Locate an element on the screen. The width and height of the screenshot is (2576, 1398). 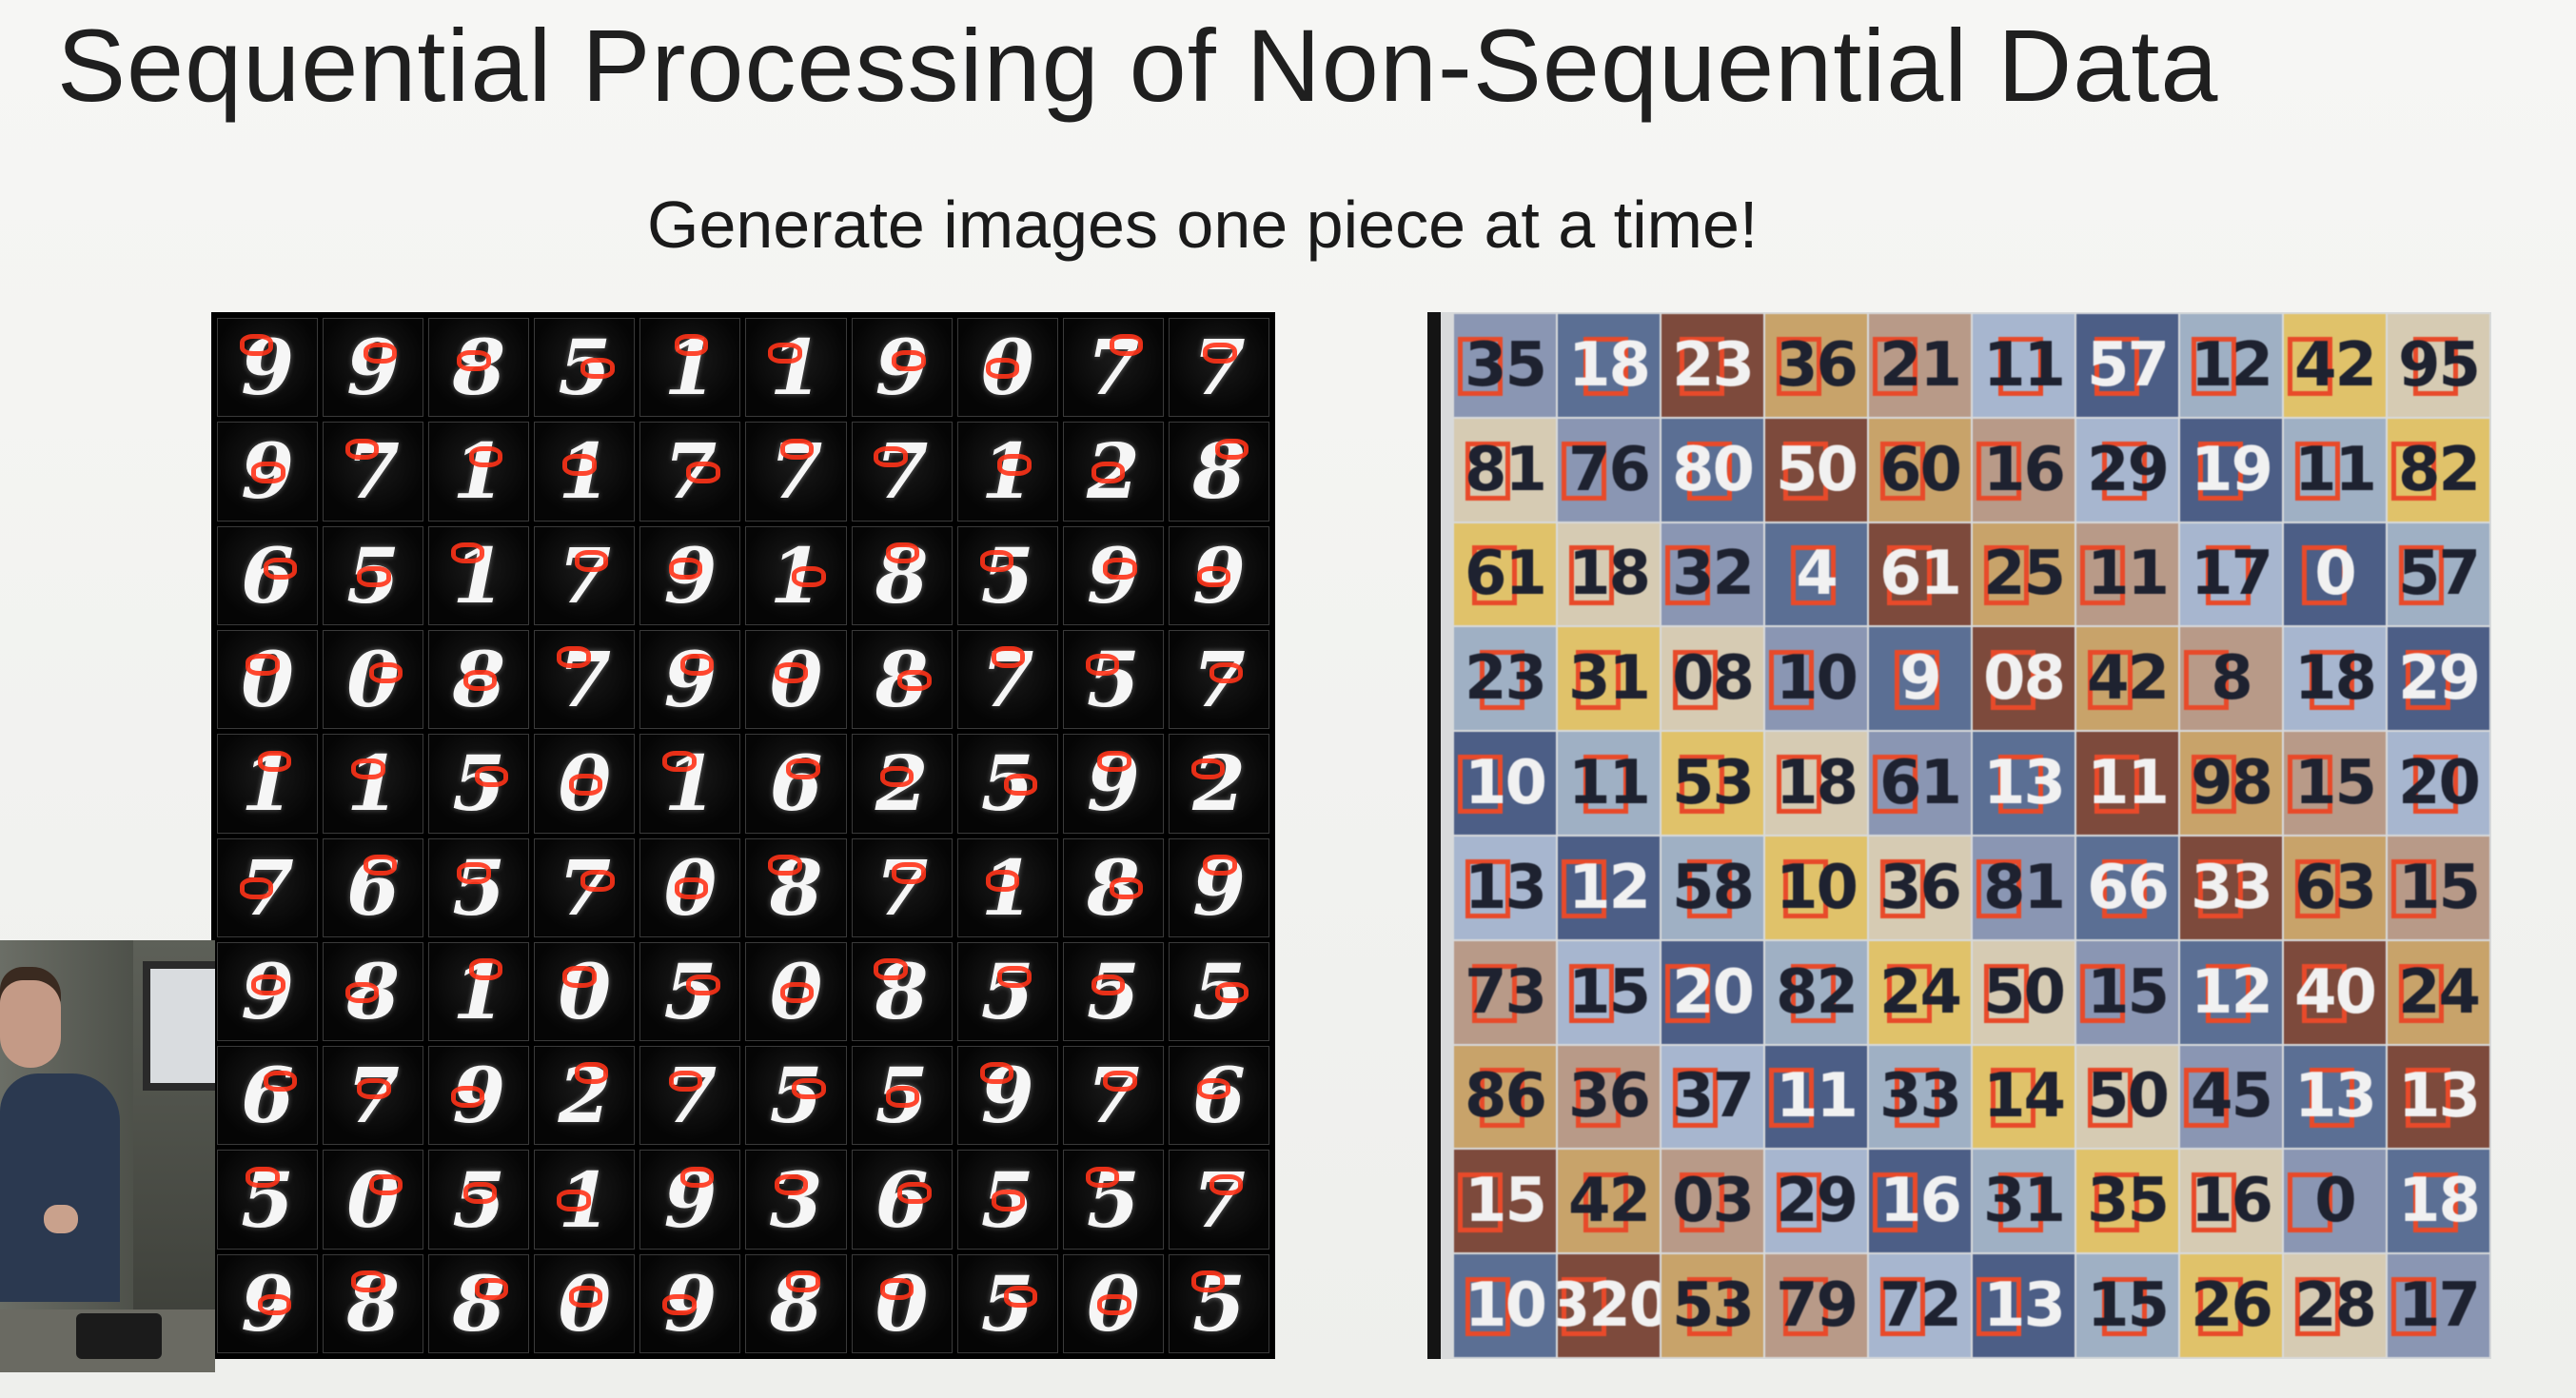
svhn-number: 12 is located at coordinates (2231, 365).